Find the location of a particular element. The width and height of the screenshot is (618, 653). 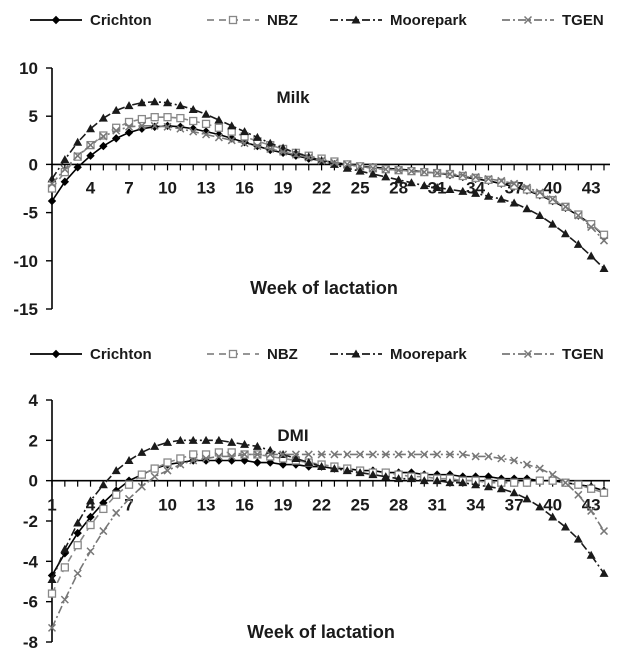

y-tick-label: 5 is located at coordinates (33, 116).